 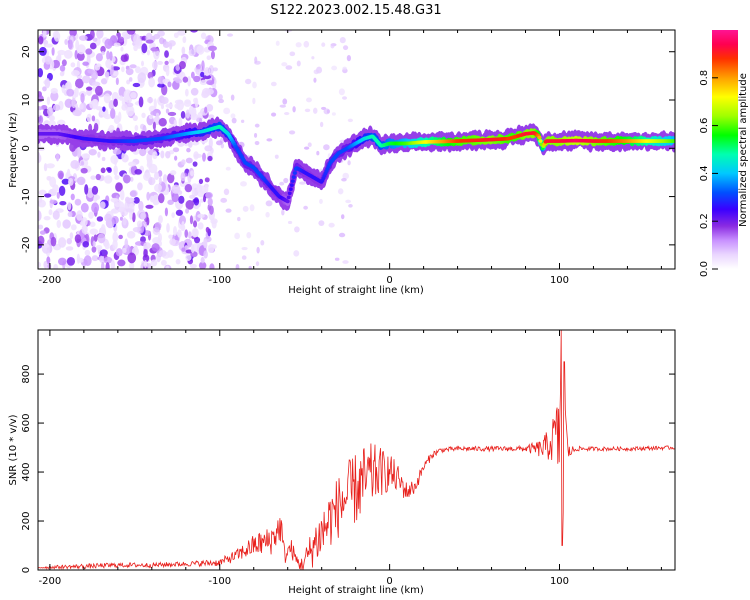 I want to click on y-tick-label: 10, so click(x=26, y=100).